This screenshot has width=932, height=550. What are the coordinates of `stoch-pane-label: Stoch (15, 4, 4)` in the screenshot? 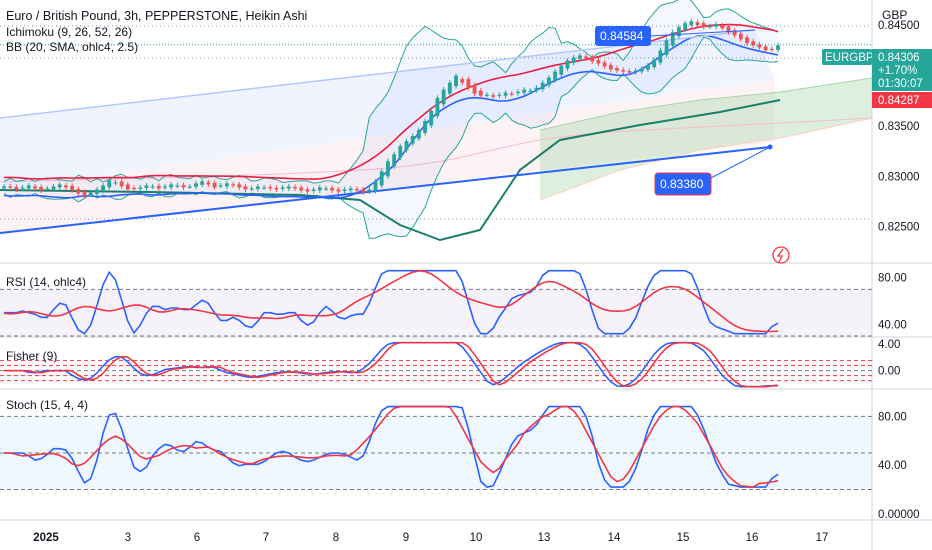 It's located at (47, 405).